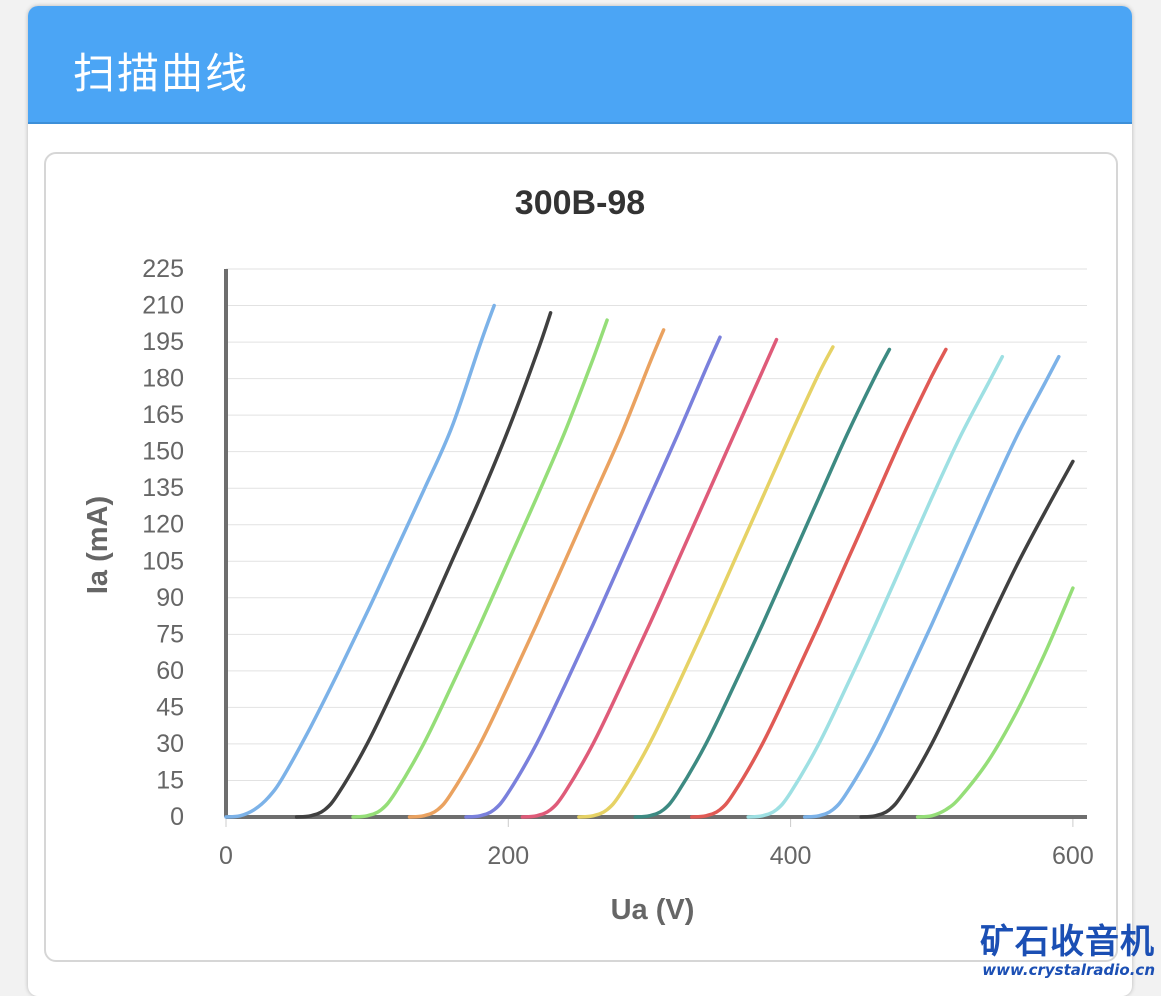 This screenshot has width=1161, height=996. What do you see at coordinates (791, 856) in the screenshot?
I see `x-tick-label: 400` at bounding box center [791, 856].